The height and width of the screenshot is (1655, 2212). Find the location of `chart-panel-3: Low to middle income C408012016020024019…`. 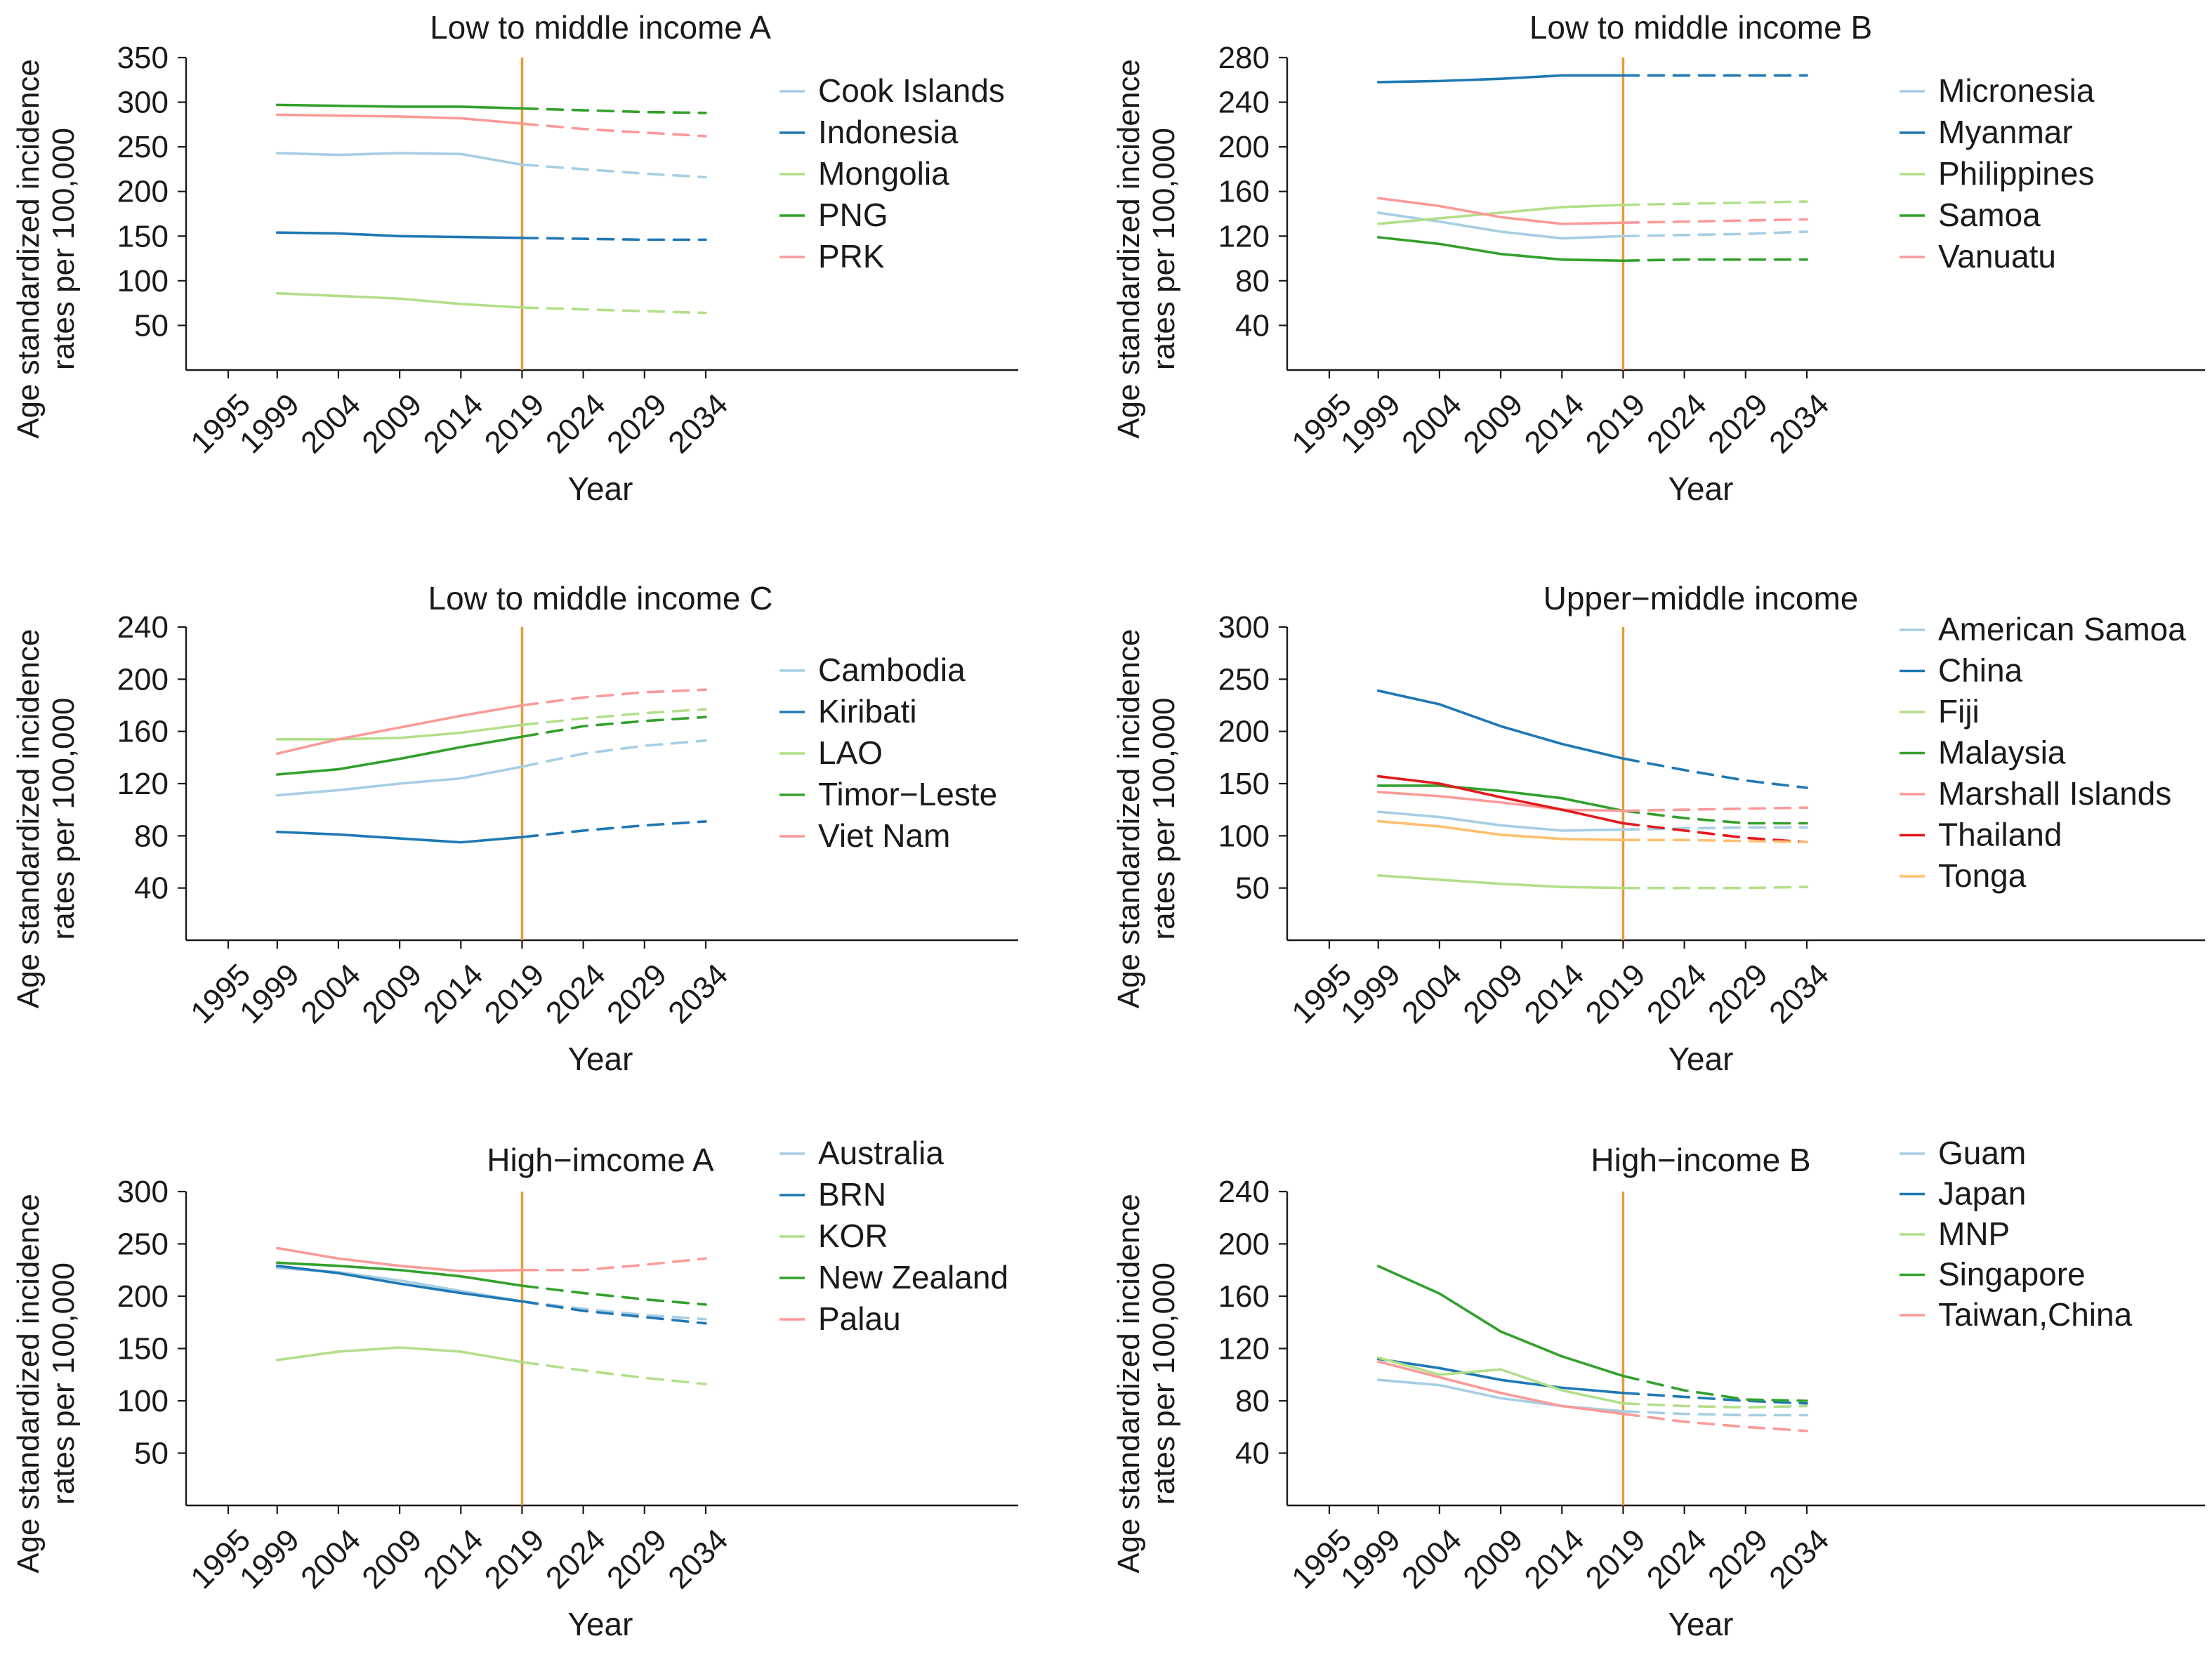

chart-panel-3: Low to middle income C408012016020024019… is located at coordinates (514, 828).